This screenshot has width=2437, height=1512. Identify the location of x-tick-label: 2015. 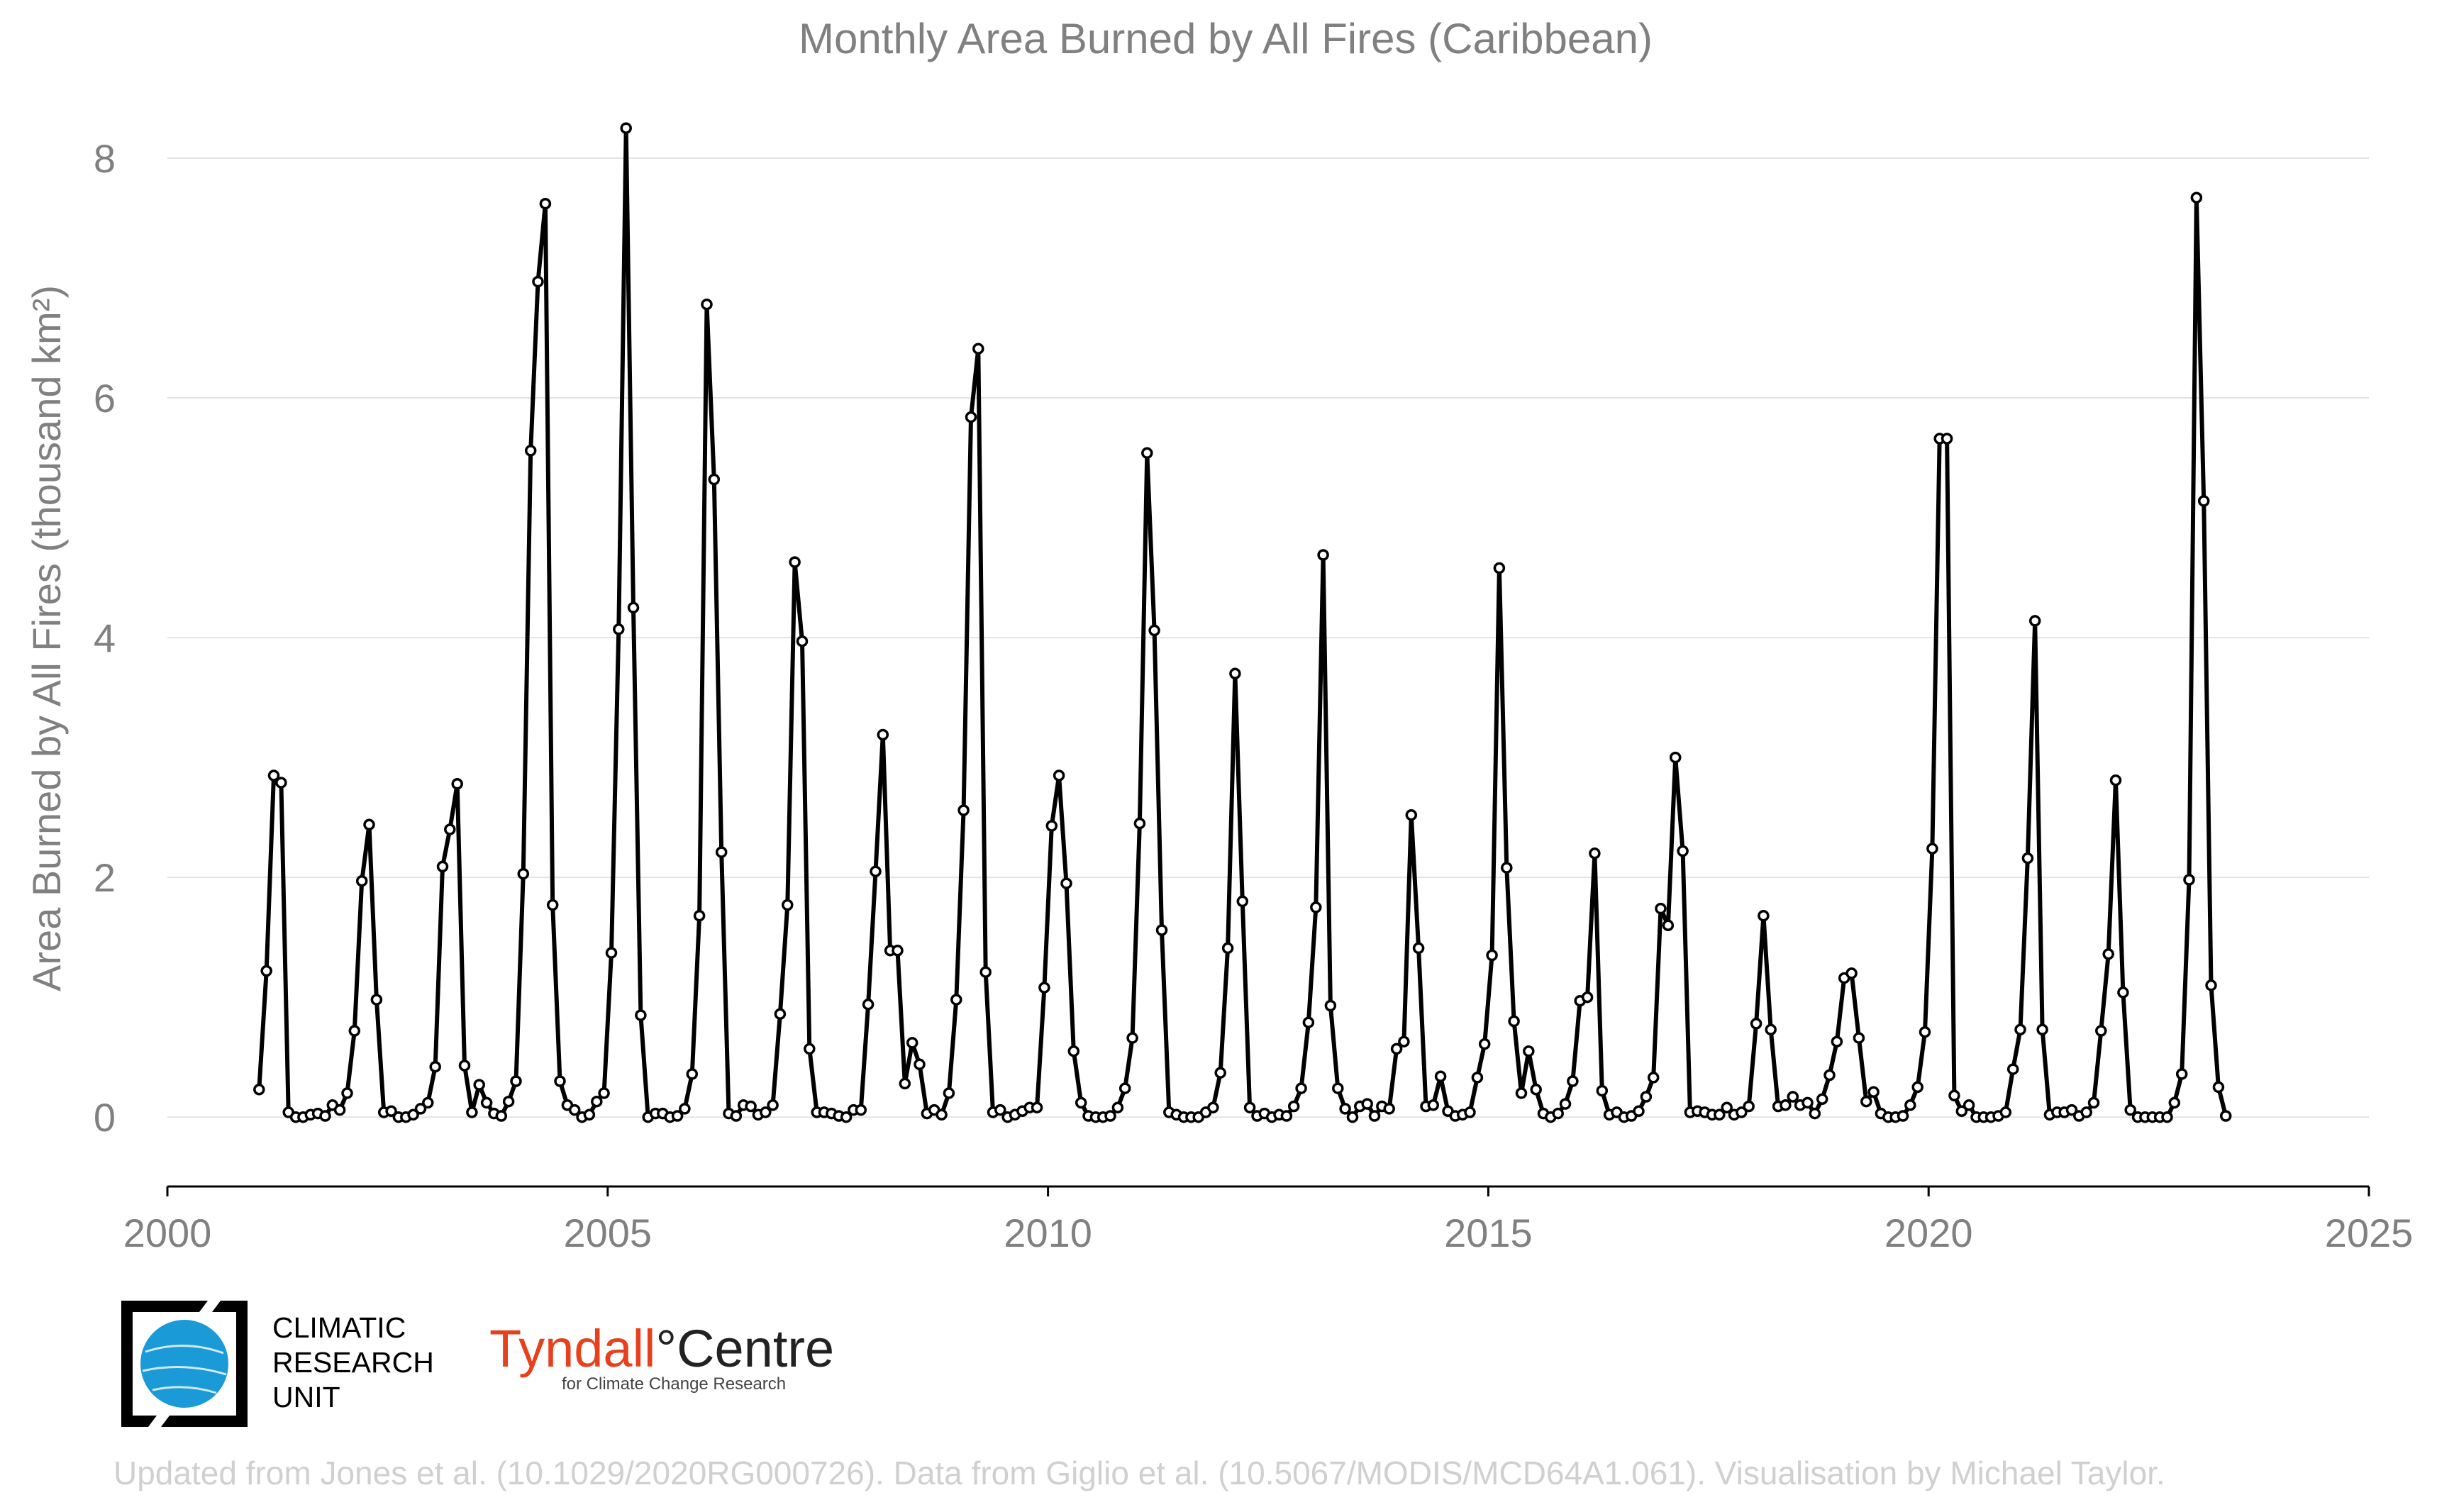
(1488, 1233).